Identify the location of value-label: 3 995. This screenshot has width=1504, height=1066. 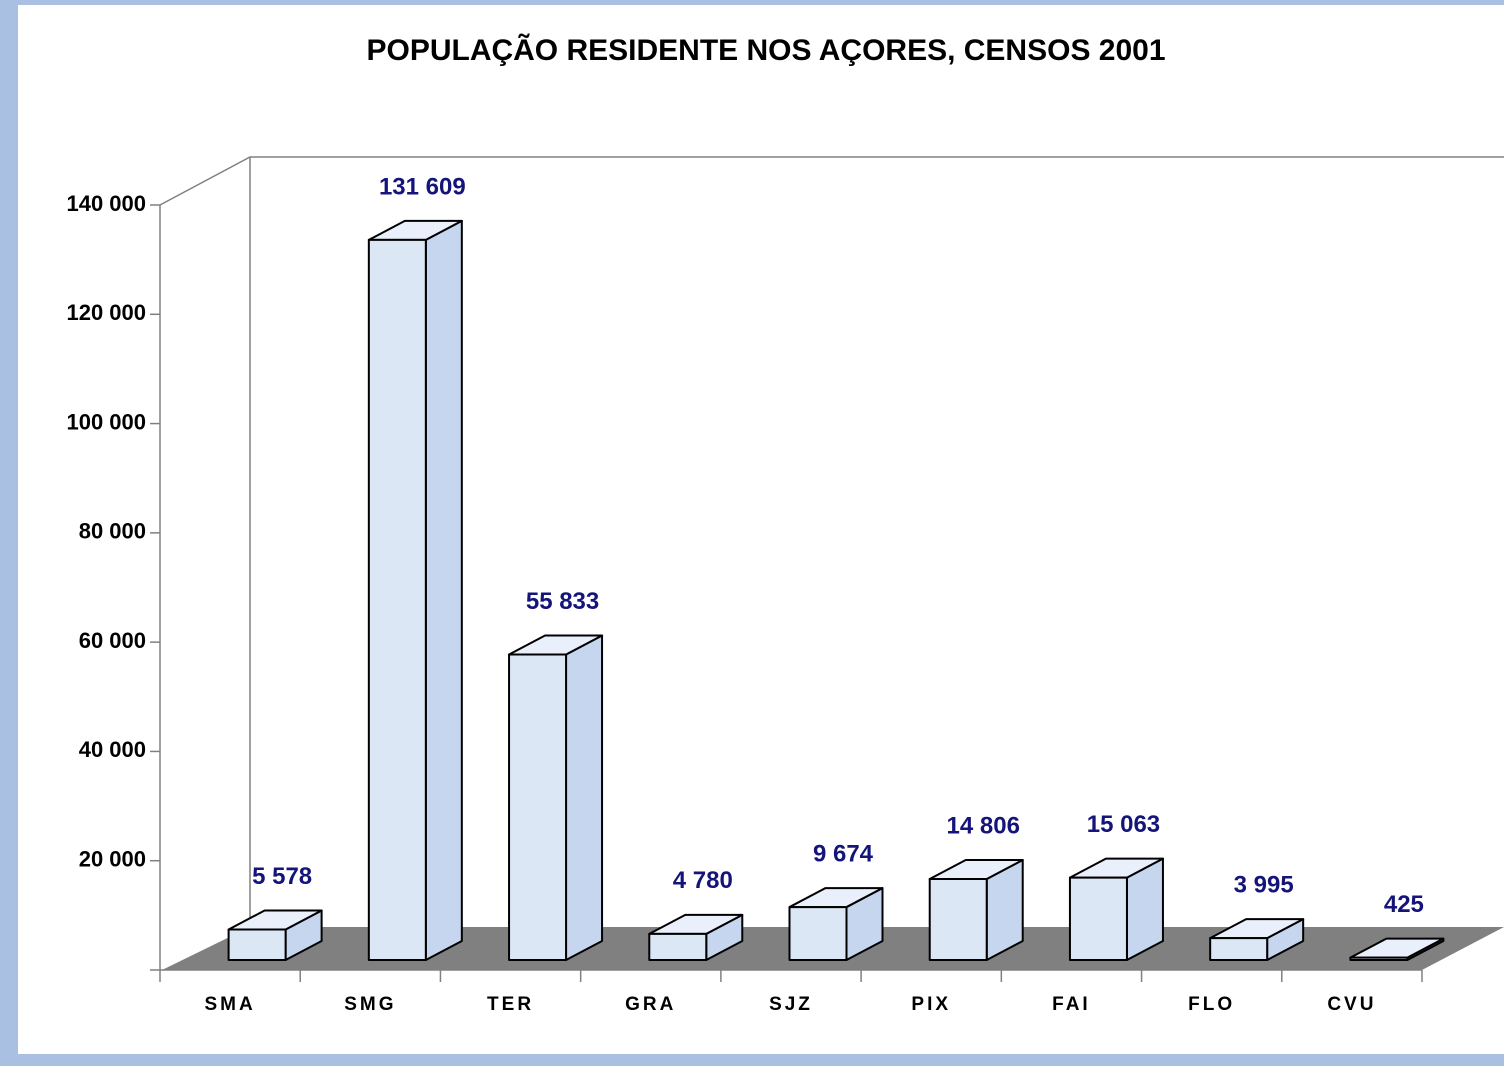
(1264, 884).